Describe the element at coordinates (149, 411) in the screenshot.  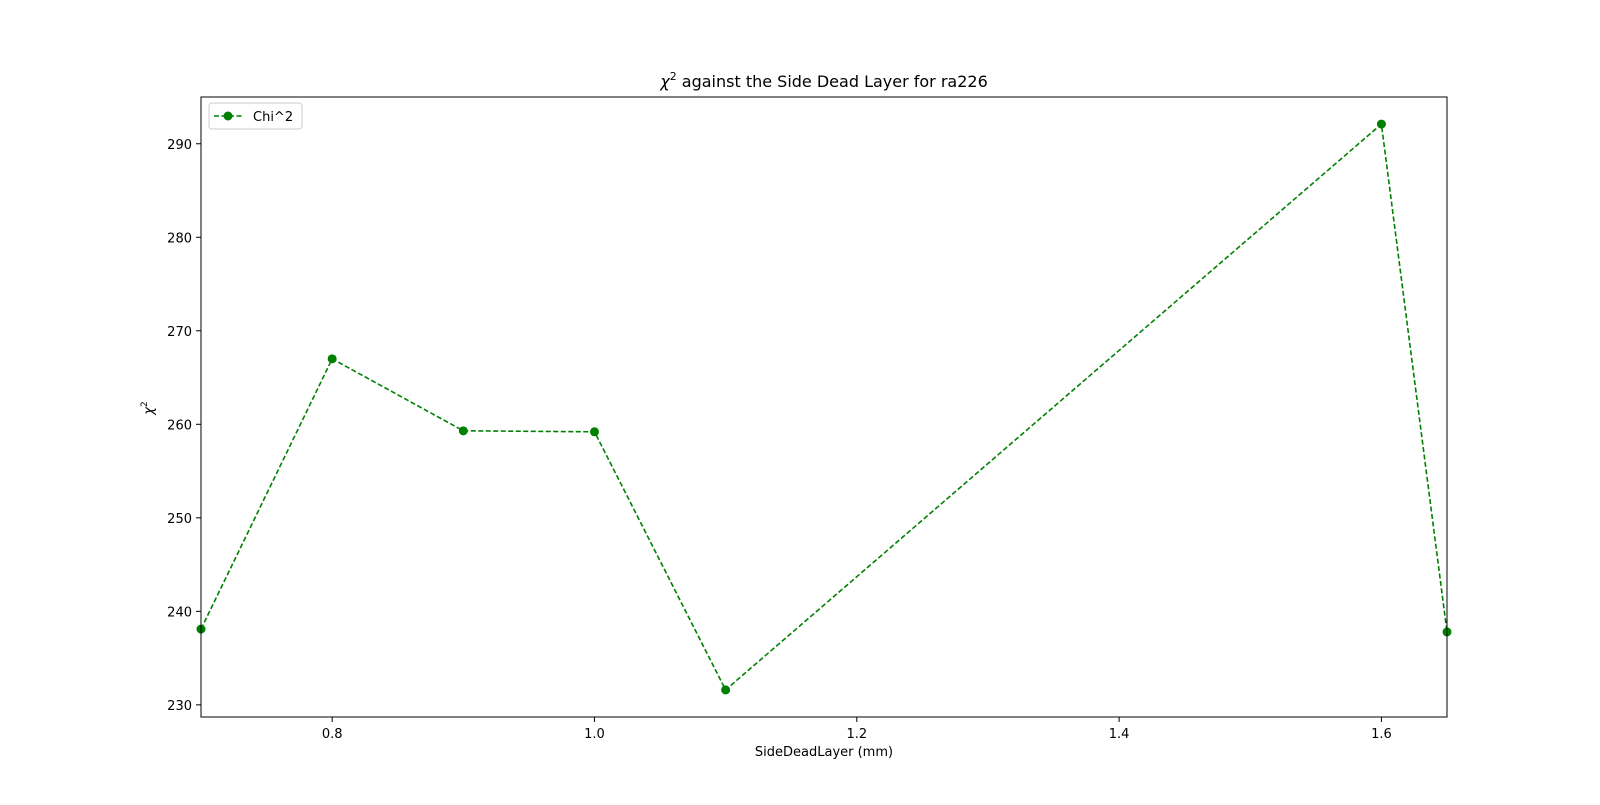
I see `y-axis-label-chi: χ` at that location.